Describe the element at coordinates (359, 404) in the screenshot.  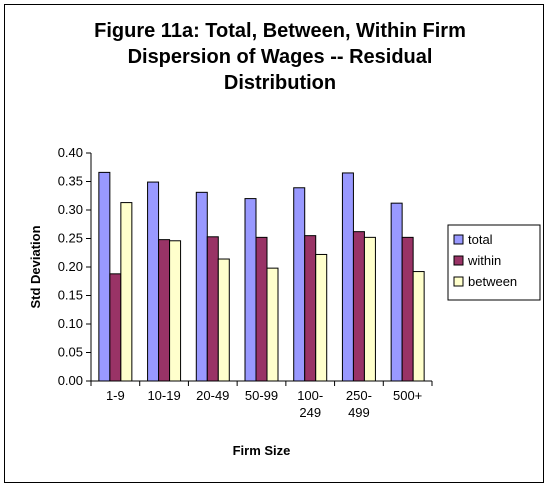
I see `x-tick-label: 250-499` at that location.